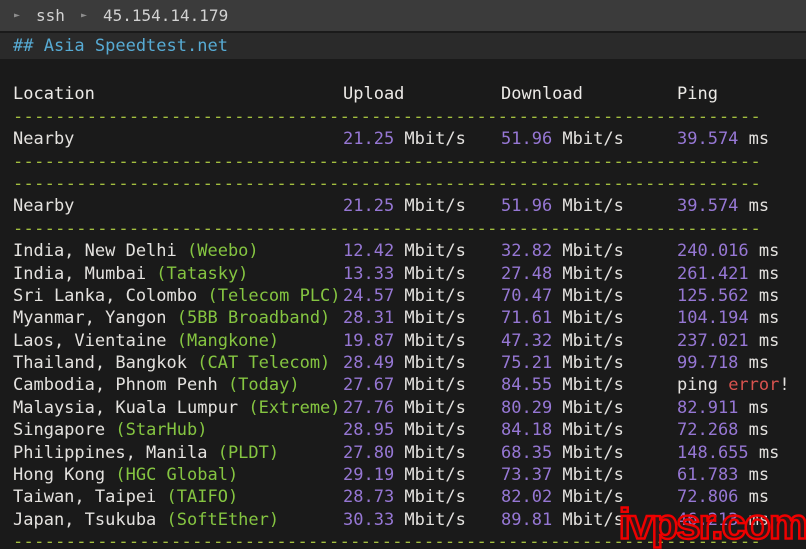  Describe the element at coordinates (178, 94) in the screenshot. I see `column-header: Location` at that location.